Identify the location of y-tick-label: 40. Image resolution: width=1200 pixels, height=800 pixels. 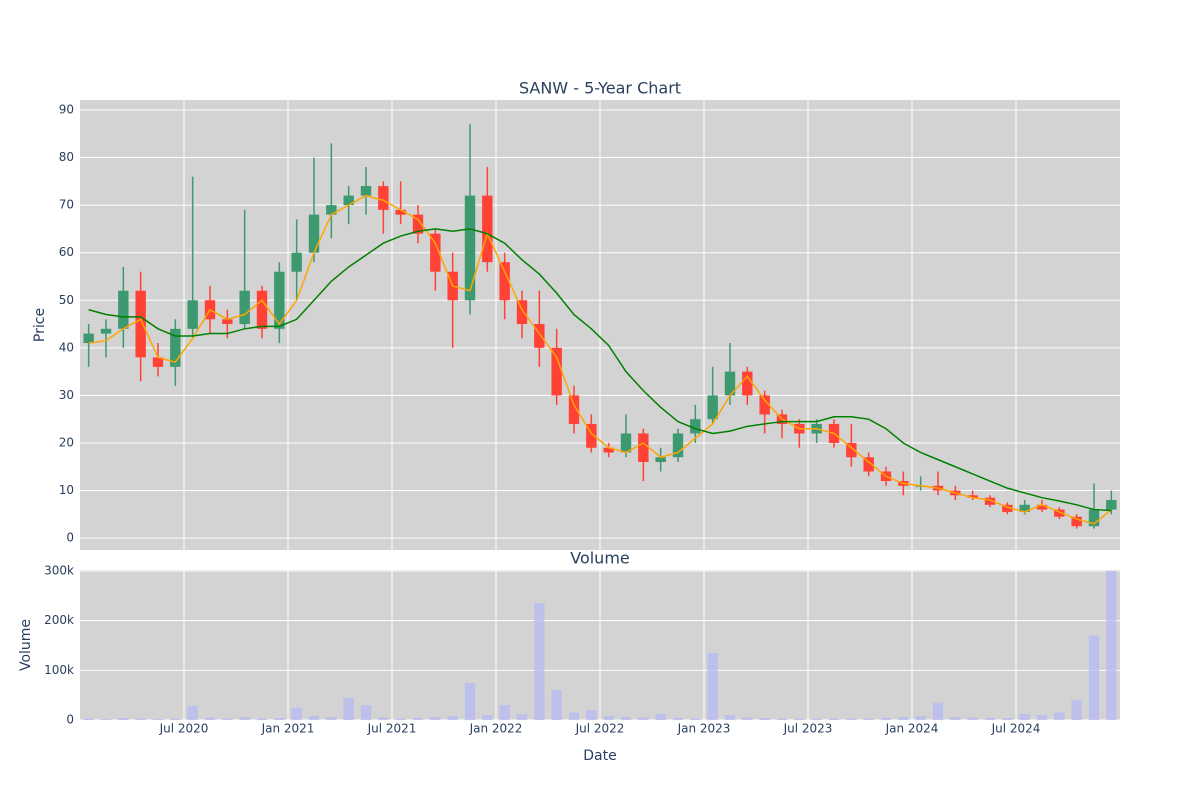
(66, 347).